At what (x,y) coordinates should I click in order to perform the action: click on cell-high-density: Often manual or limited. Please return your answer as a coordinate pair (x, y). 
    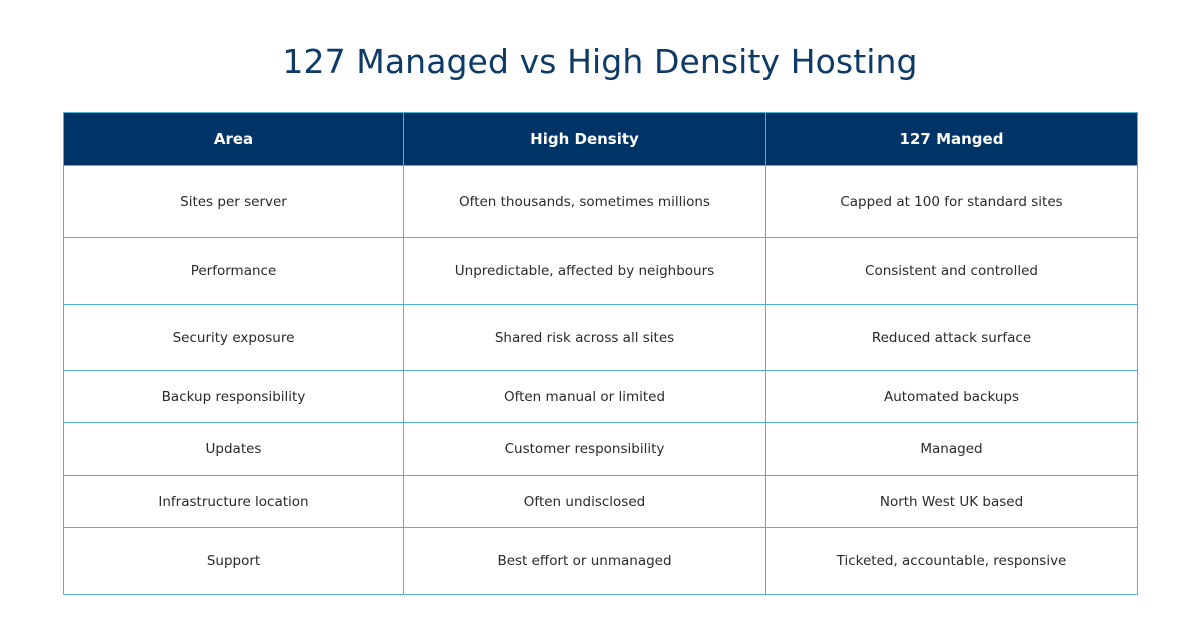
    Looking at the image, I should click on (584, 396).